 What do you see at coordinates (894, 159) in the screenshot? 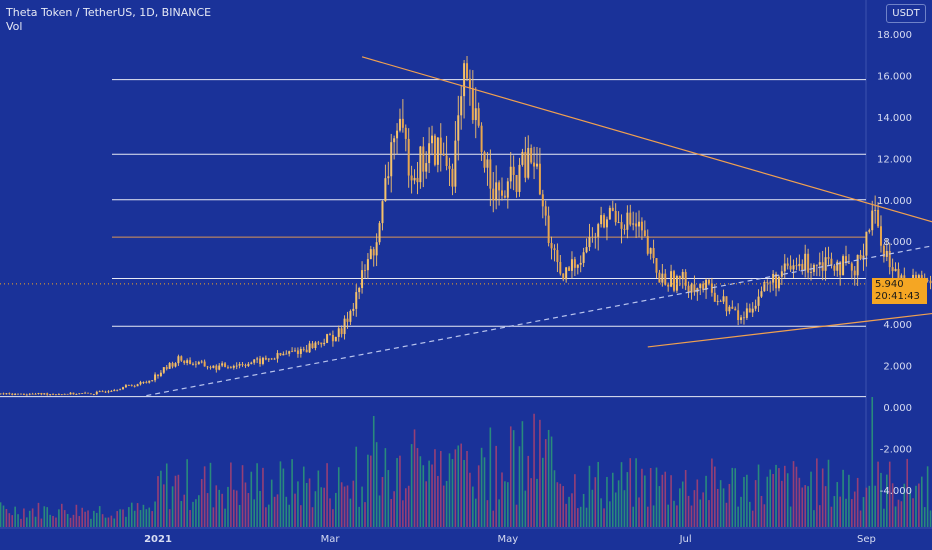
I see `y-tick-label: 12.000` at bounding box center [894, 159].